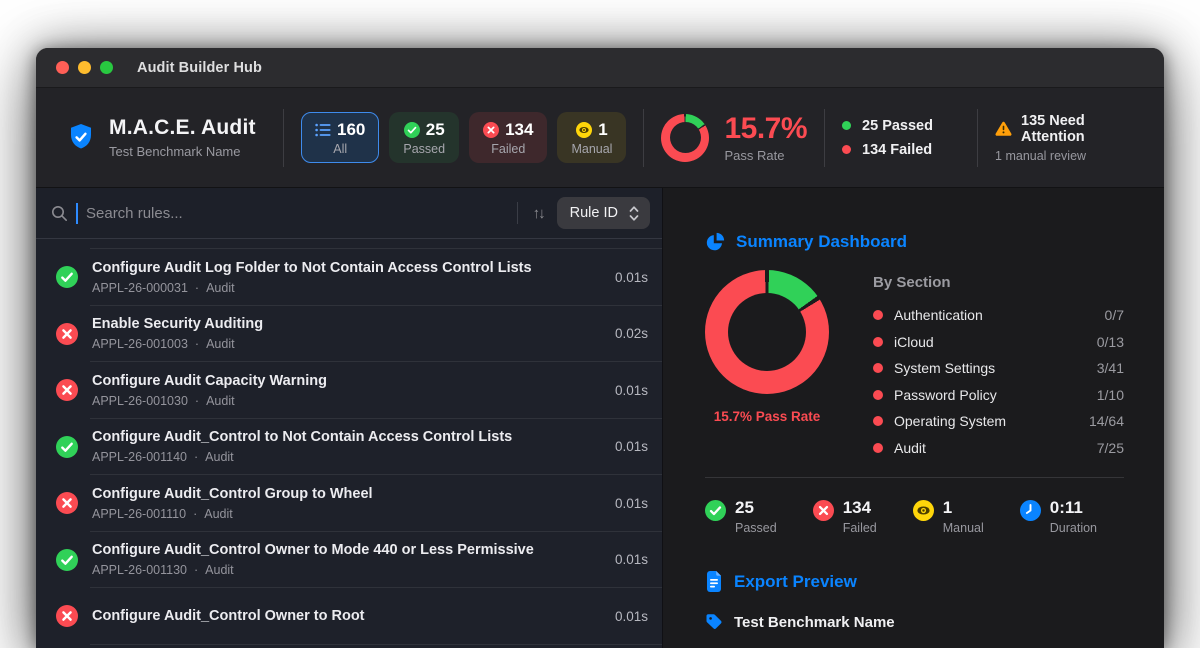 The height and width of the screenshot is (648, 1200). Describe the element at coordinates (1066, 507) in the screenshot. I see `stat-duration-value: 0:11` at that location.